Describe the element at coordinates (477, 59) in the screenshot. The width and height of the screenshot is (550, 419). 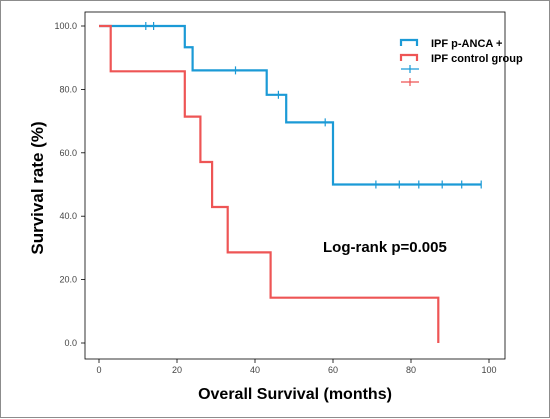
I see `legend-label: IPF control group` at that location.